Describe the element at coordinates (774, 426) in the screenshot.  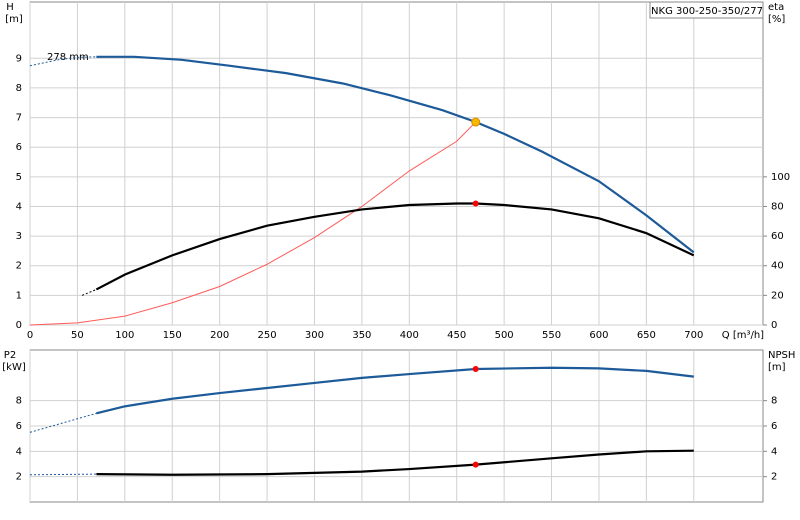
I see `y2-tick-label: 6` at that location.